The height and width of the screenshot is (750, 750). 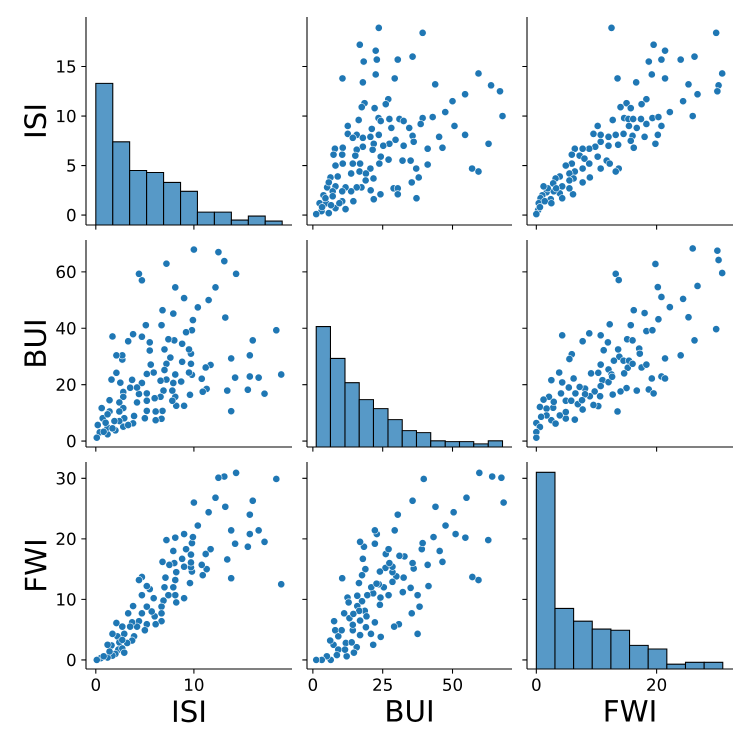 I want to click on y-tick-label: 5, so click(x=71, y=165).